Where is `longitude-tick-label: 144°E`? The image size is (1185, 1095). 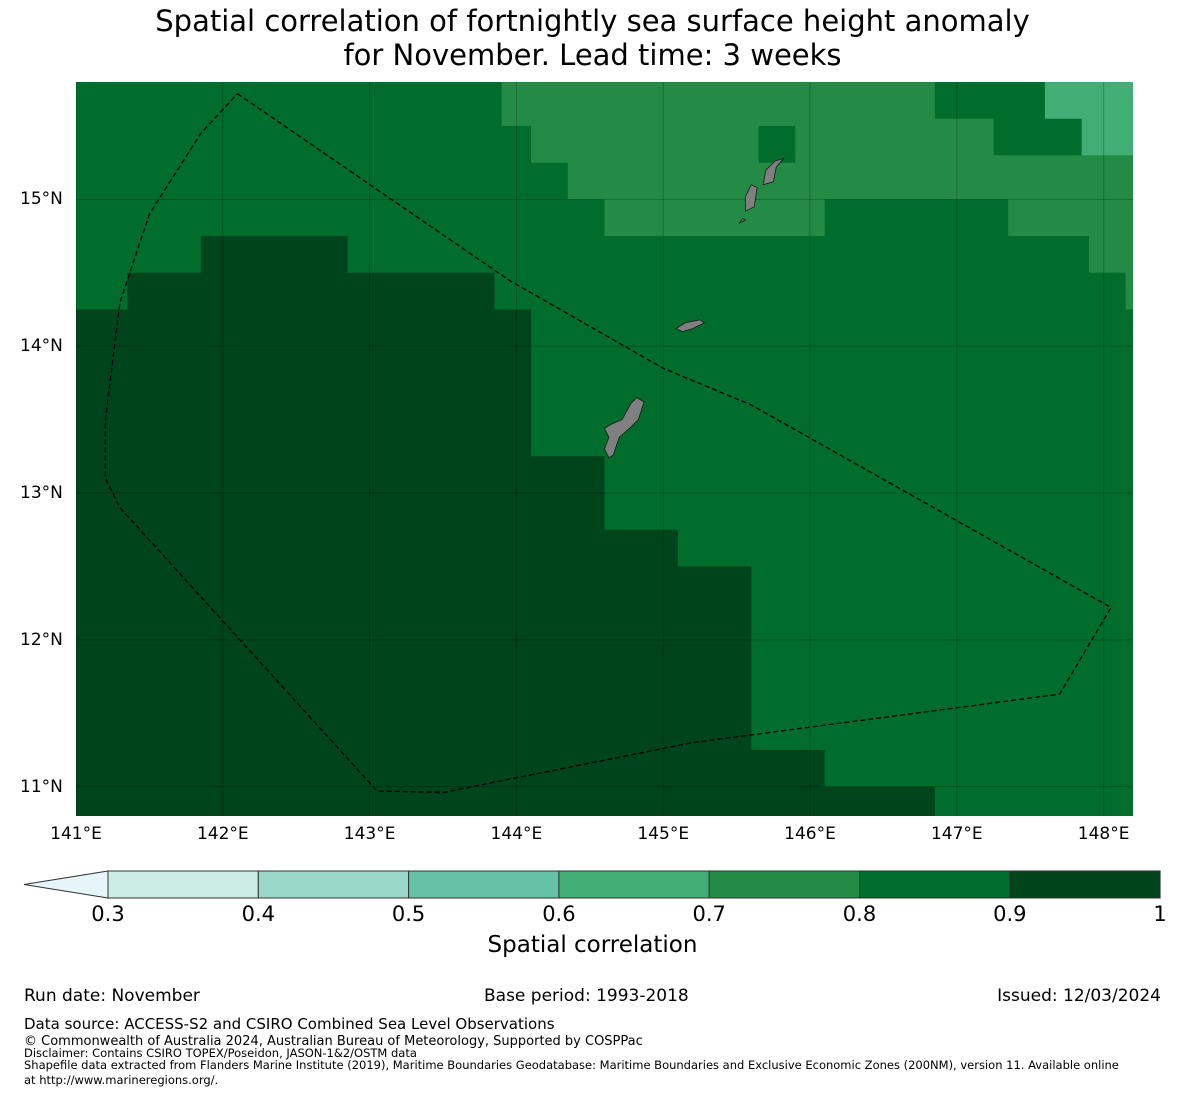 longitude-tick-label: 144°E is located at coordinates (516, 834).